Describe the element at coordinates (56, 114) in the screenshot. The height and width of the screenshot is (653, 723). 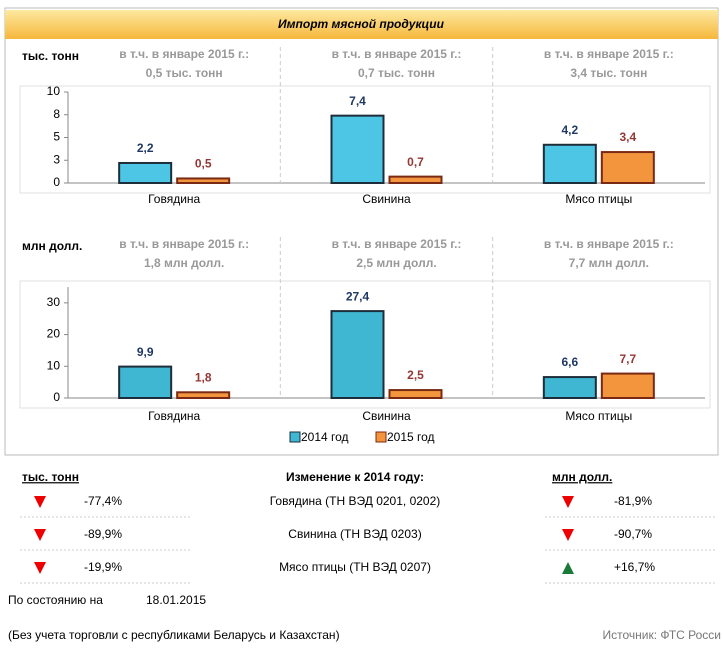
I see `y-tick-label: 8` at that location.